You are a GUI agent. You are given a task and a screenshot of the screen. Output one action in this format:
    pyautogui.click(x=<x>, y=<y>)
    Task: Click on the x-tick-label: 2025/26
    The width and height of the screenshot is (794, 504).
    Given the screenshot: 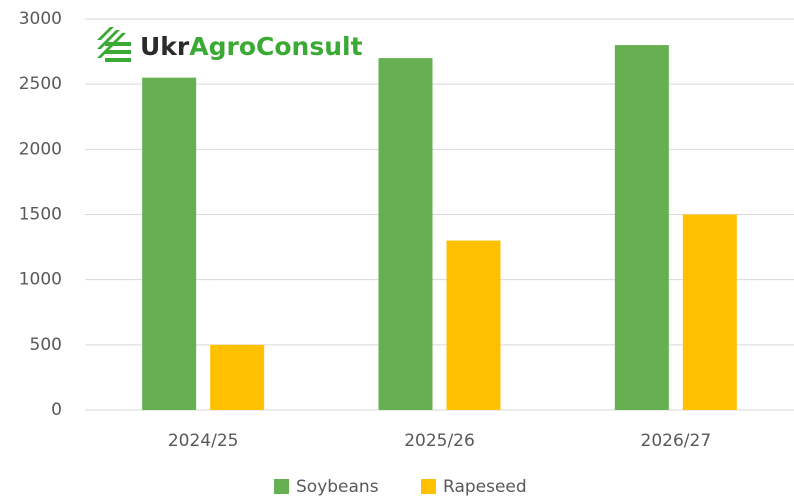 What is the action you would take?
    pyautogui.click(x=439, y=441)
    